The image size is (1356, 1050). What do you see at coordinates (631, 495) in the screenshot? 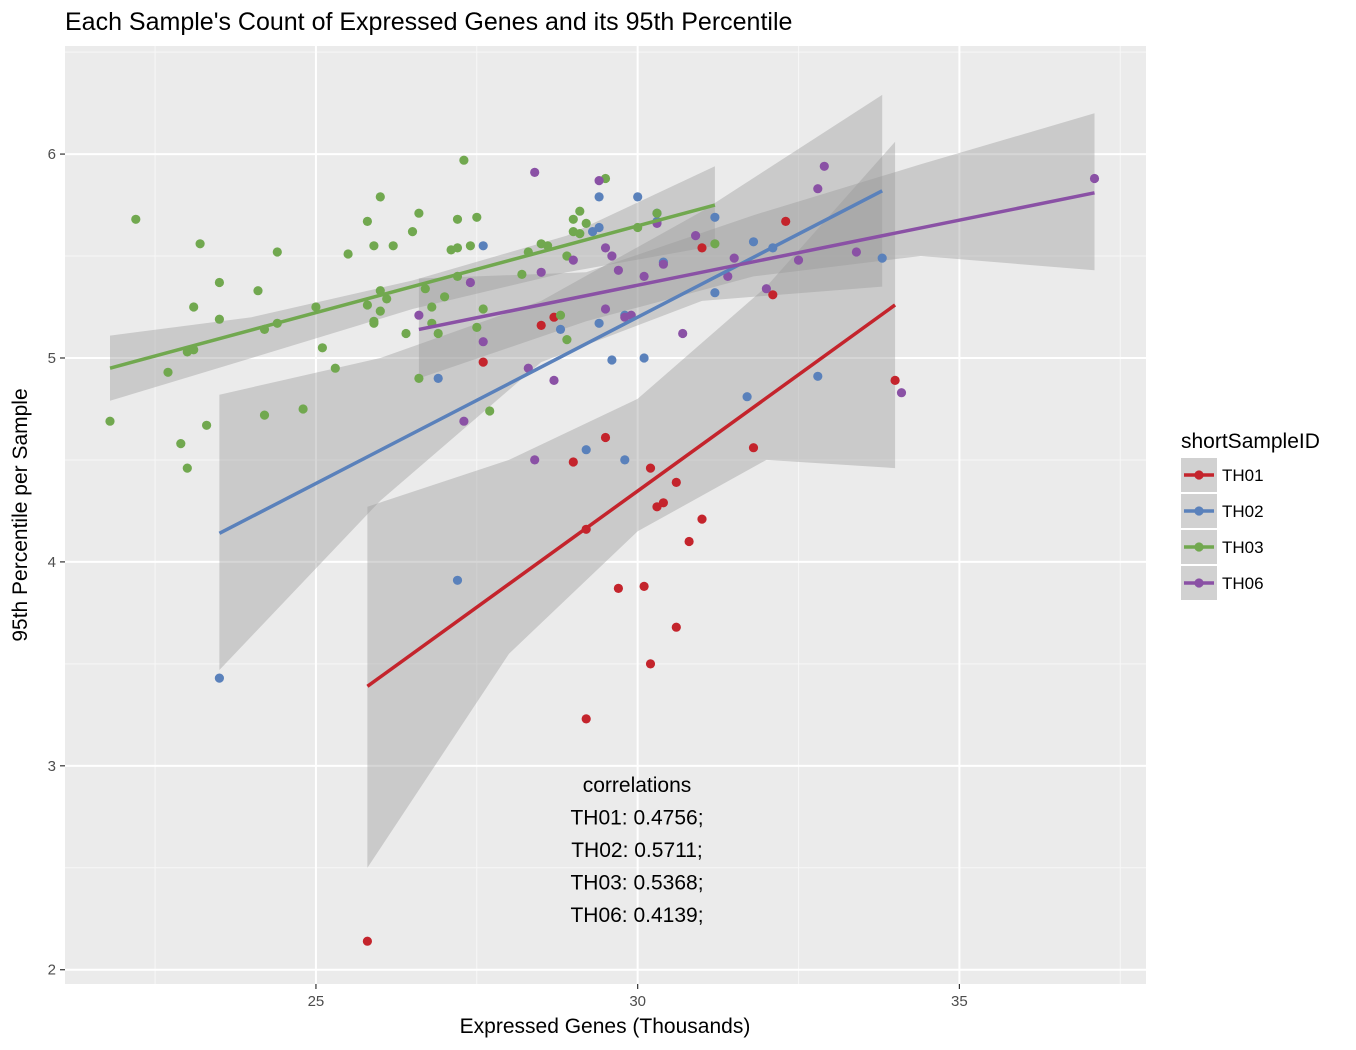
I see `fit-line-th01` at bounding box center [631, 495].